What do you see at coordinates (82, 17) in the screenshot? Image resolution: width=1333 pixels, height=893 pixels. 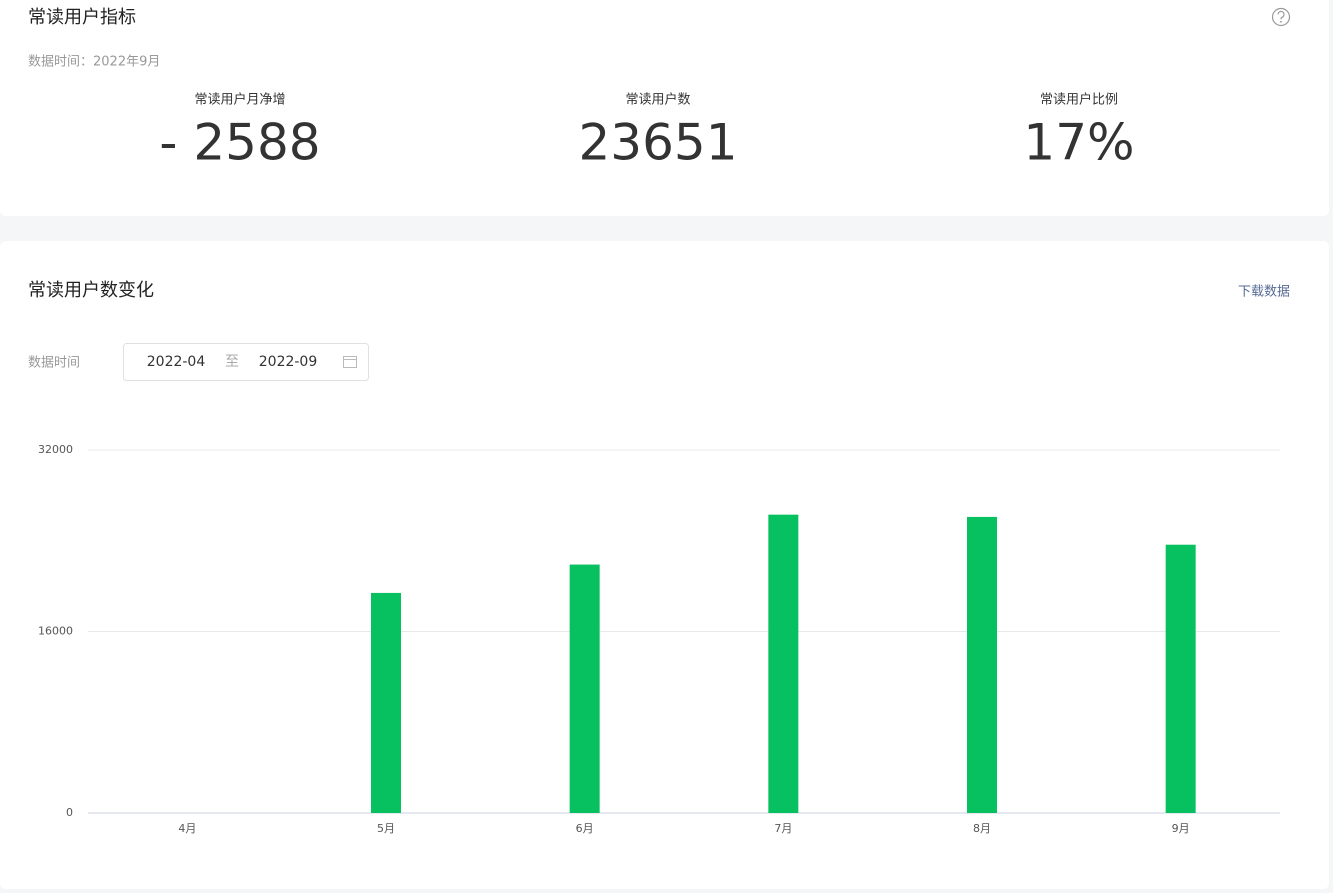 I see `card-title: 常读用户指标` at bounding box center [82, 17].